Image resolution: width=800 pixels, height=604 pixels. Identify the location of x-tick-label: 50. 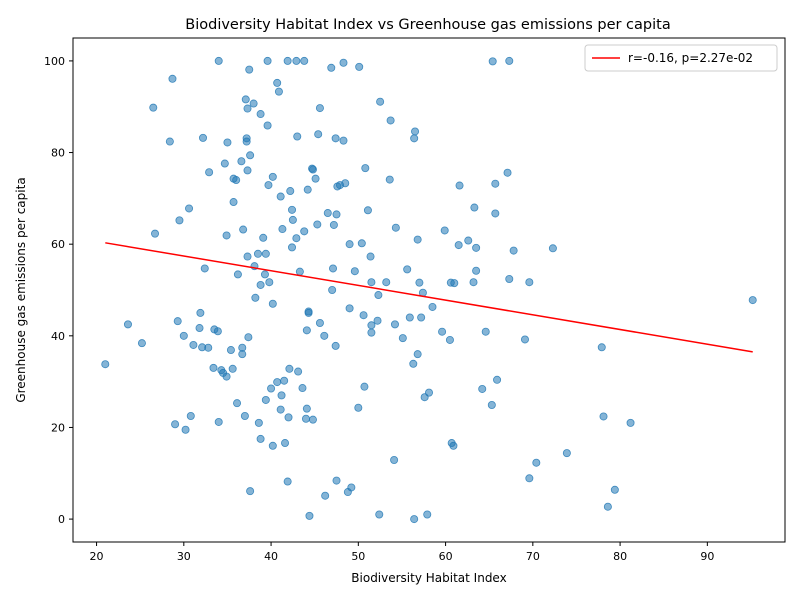
(358, 556).